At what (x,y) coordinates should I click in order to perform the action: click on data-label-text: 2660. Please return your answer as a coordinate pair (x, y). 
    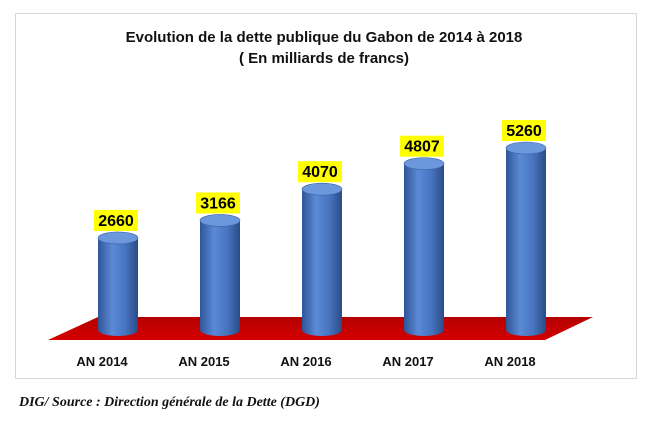
    Looking at the image, I should click on (116, 221).